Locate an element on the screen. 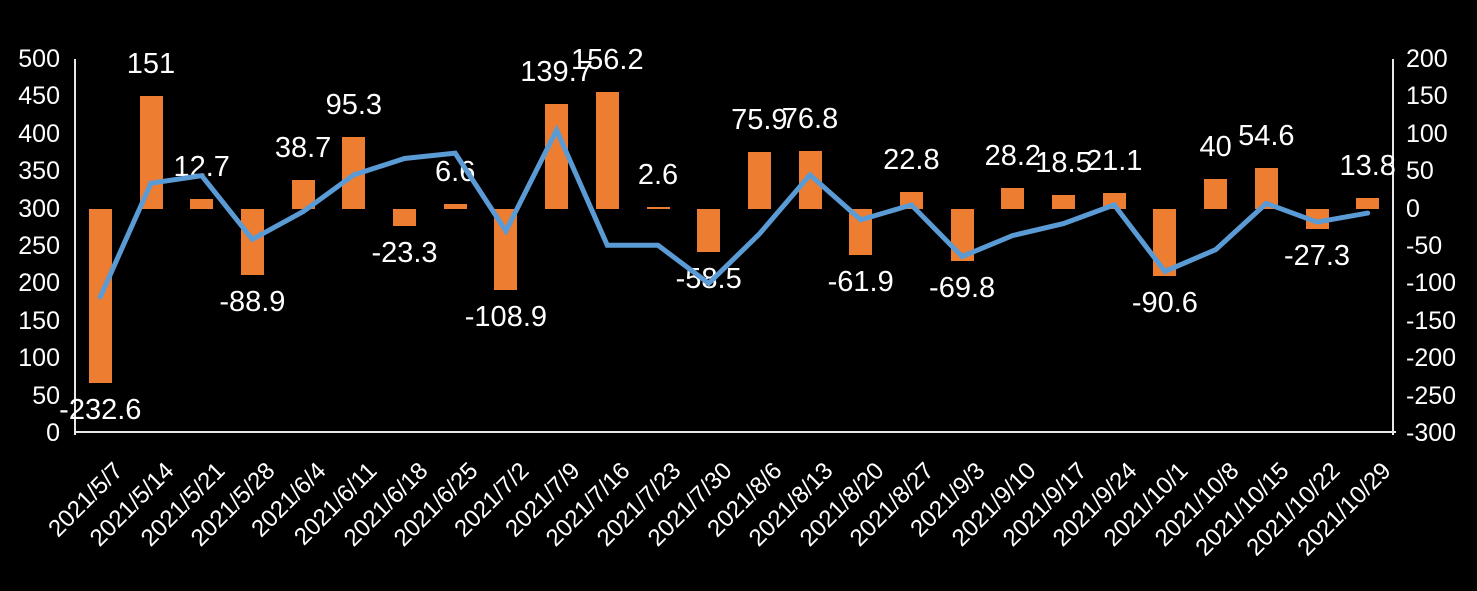 Image resolution: width=1477 pixels, height=591 pixels. bar-value-label: 156.2 is located at coordinates (607, 59).